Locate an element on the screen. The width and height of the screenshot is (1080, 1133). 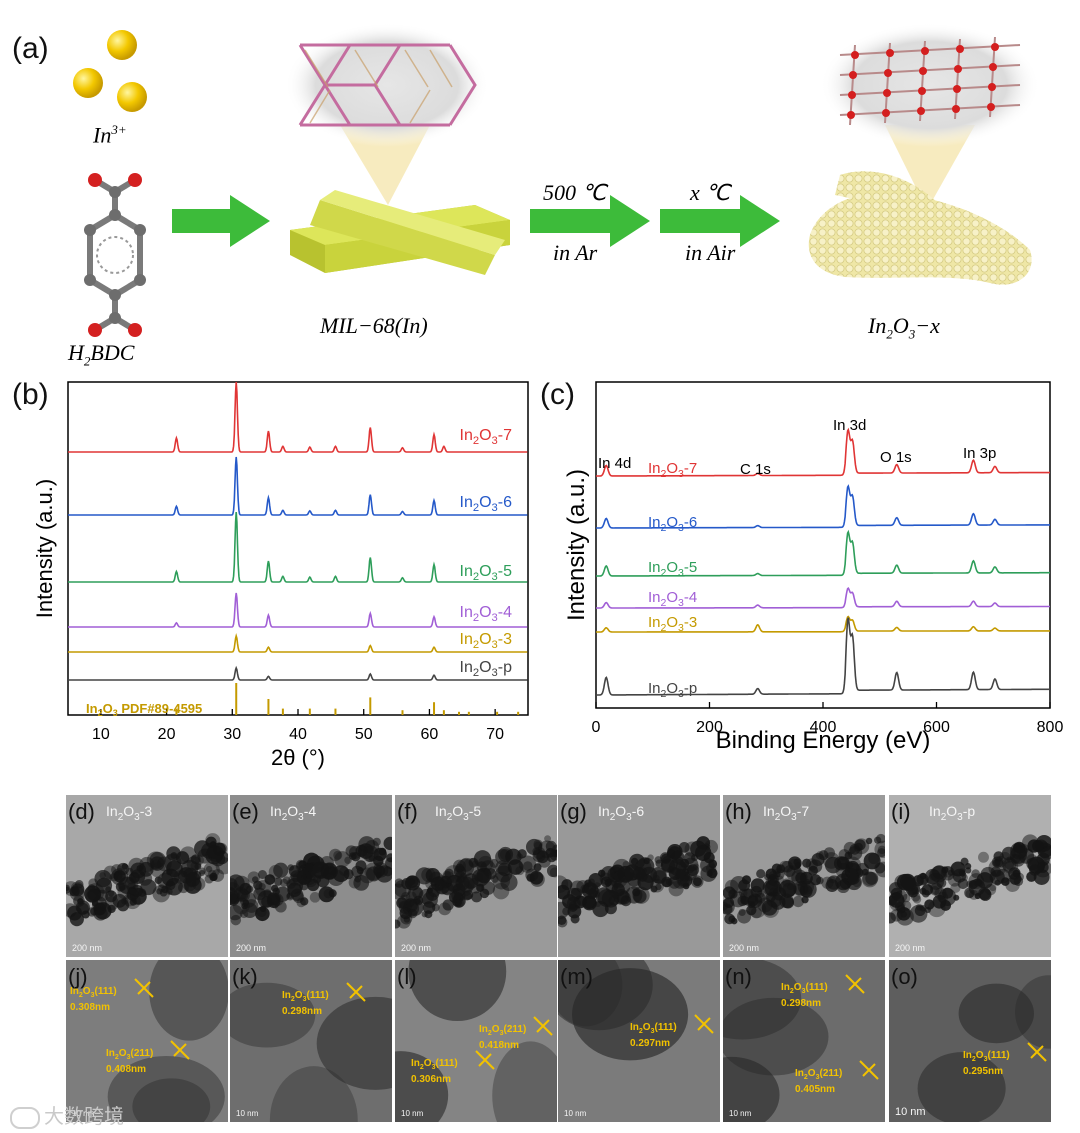
x-tick-label: 400 is located at coordinates (823, 727).